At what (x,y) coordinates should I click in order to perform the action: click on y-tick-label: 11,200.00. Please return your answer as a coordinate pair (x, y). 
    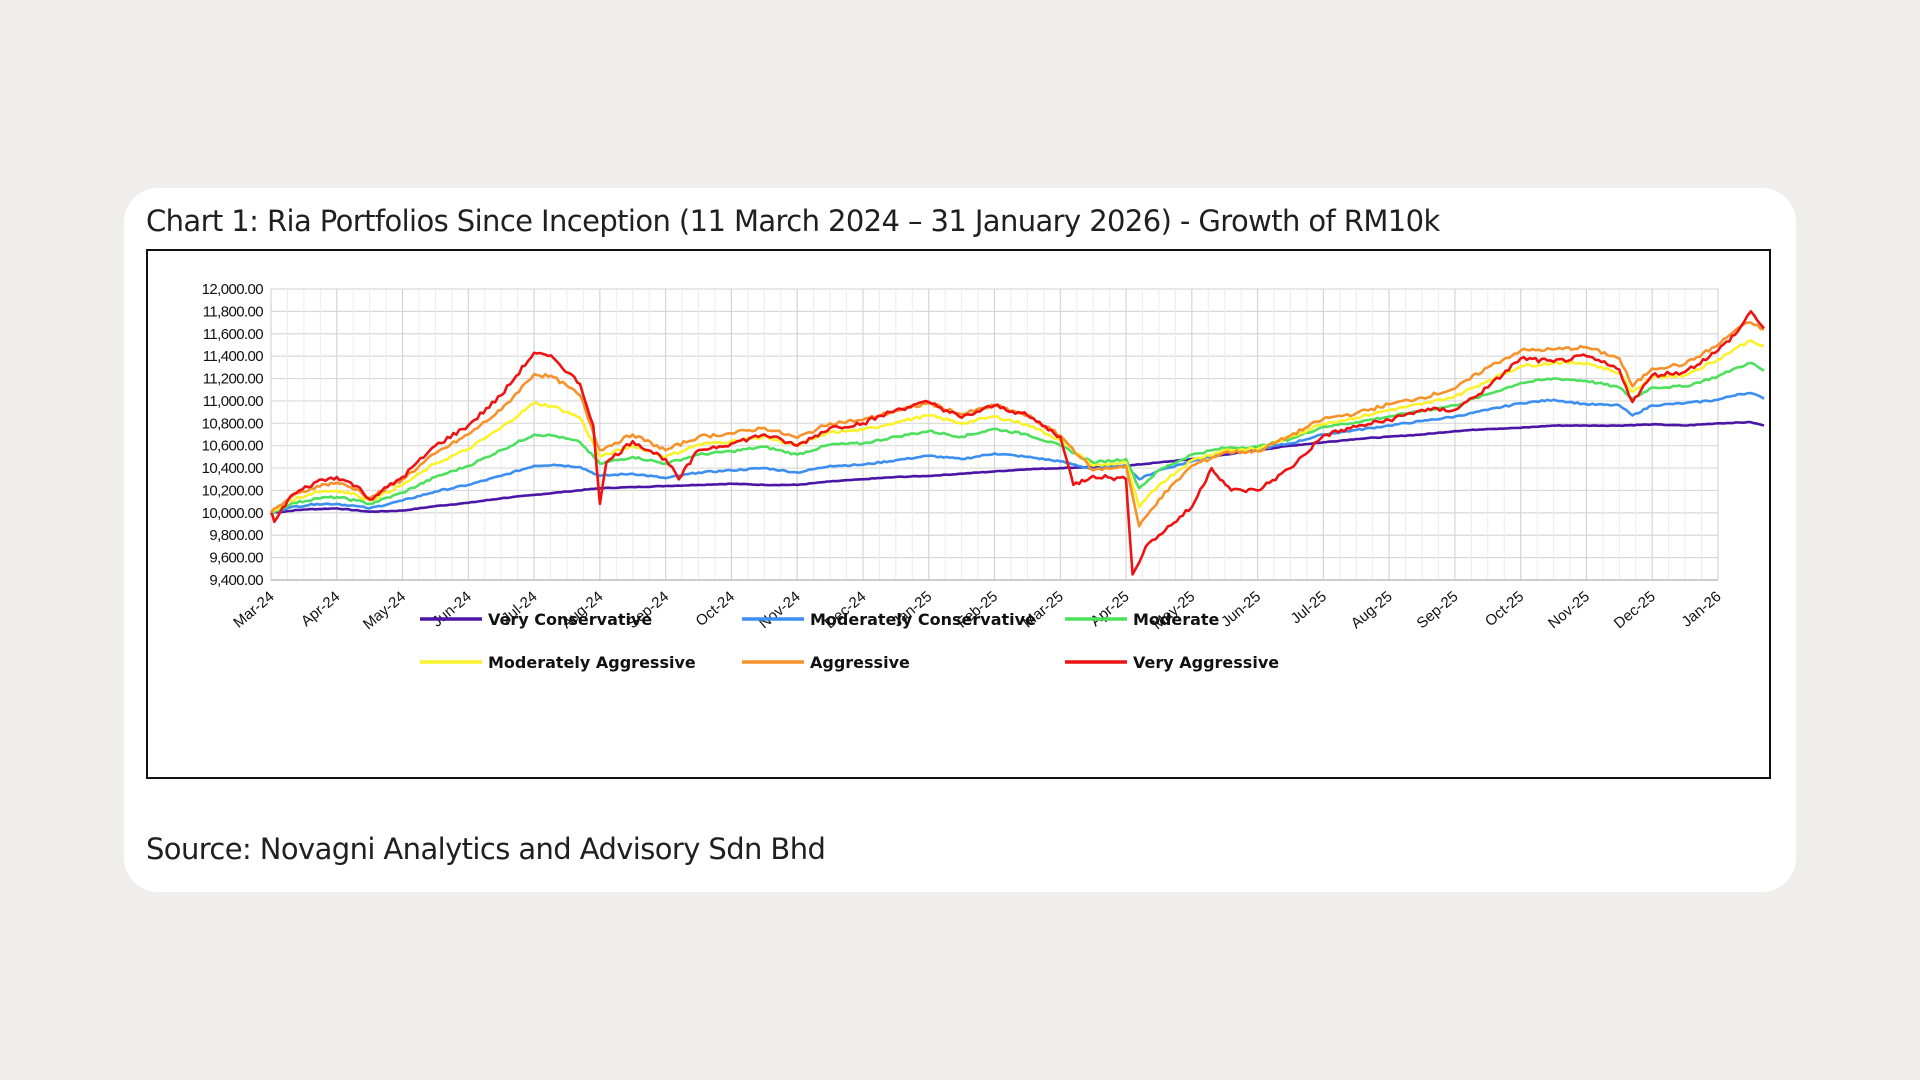
    Looking at the image, I should click on (233, 379).